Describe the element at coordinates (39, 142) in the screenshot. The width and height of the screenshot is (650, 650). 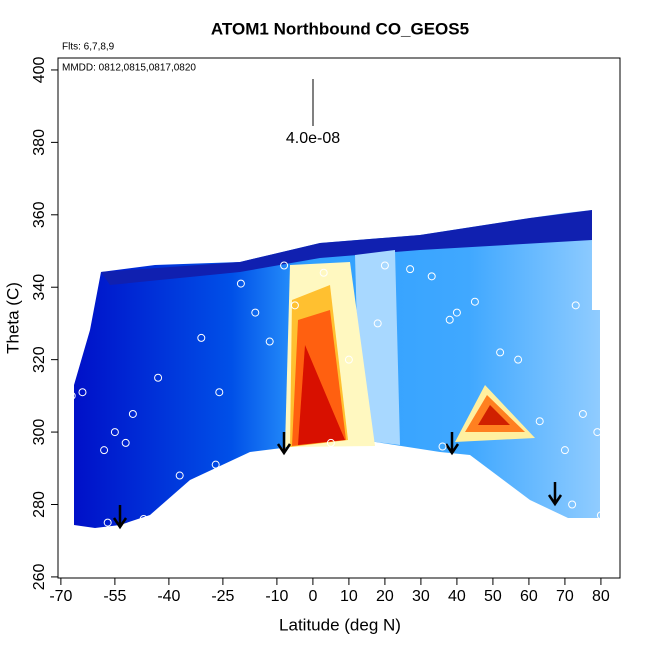
I see `y-tick-label: 380` at that location.